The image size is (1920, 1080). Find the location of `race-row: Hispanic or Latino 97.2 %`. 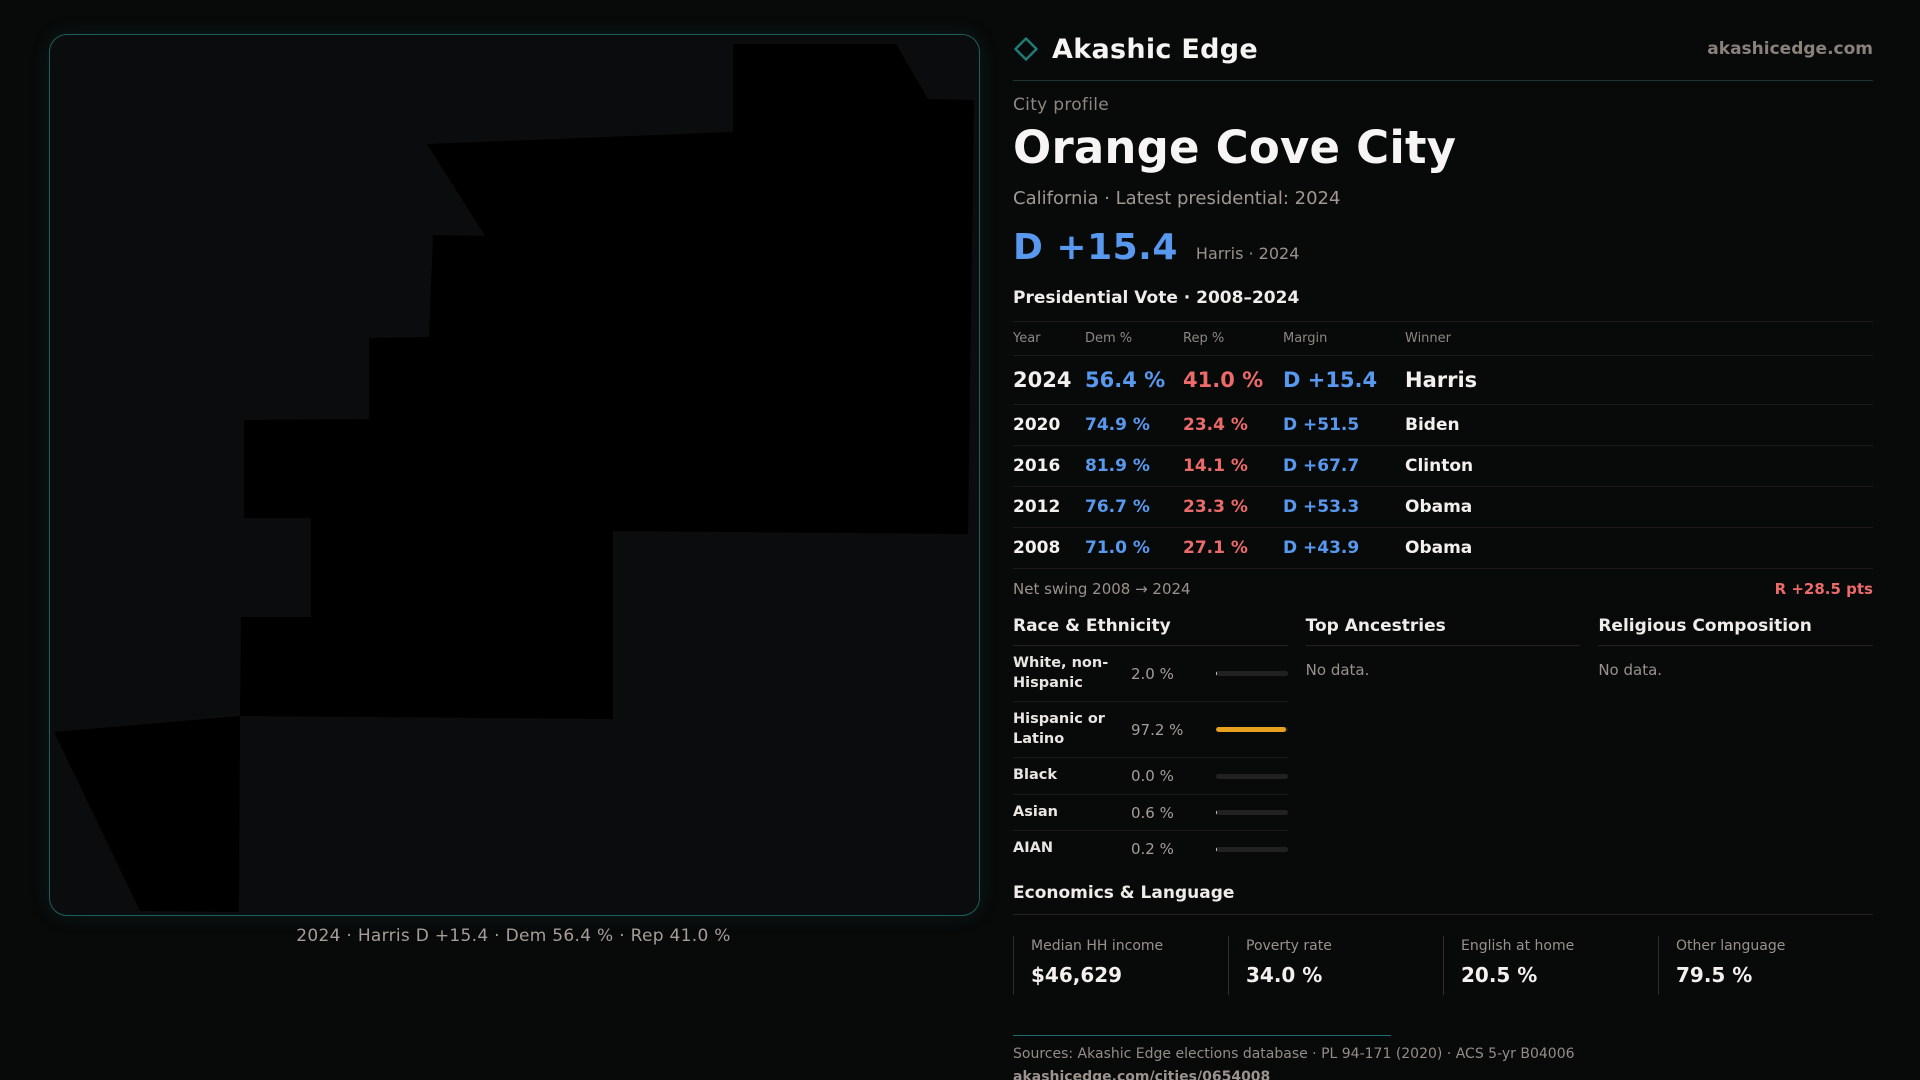

race-row: Hispanic or Latino 97.2 % is located at coordinates (1150, 730).